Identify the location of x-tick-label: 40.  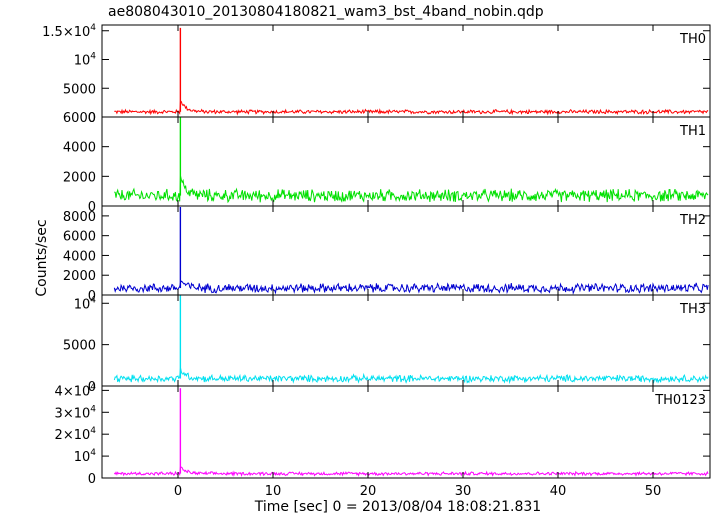
(558, 491).